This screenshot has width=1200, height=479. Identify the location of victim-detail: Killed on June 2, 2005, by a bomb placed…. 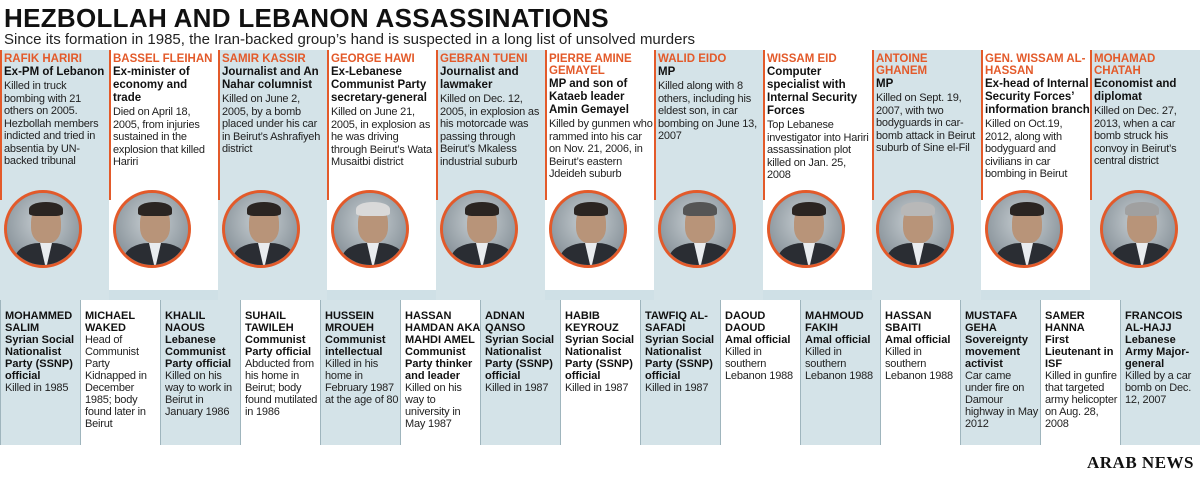
(271, 124).